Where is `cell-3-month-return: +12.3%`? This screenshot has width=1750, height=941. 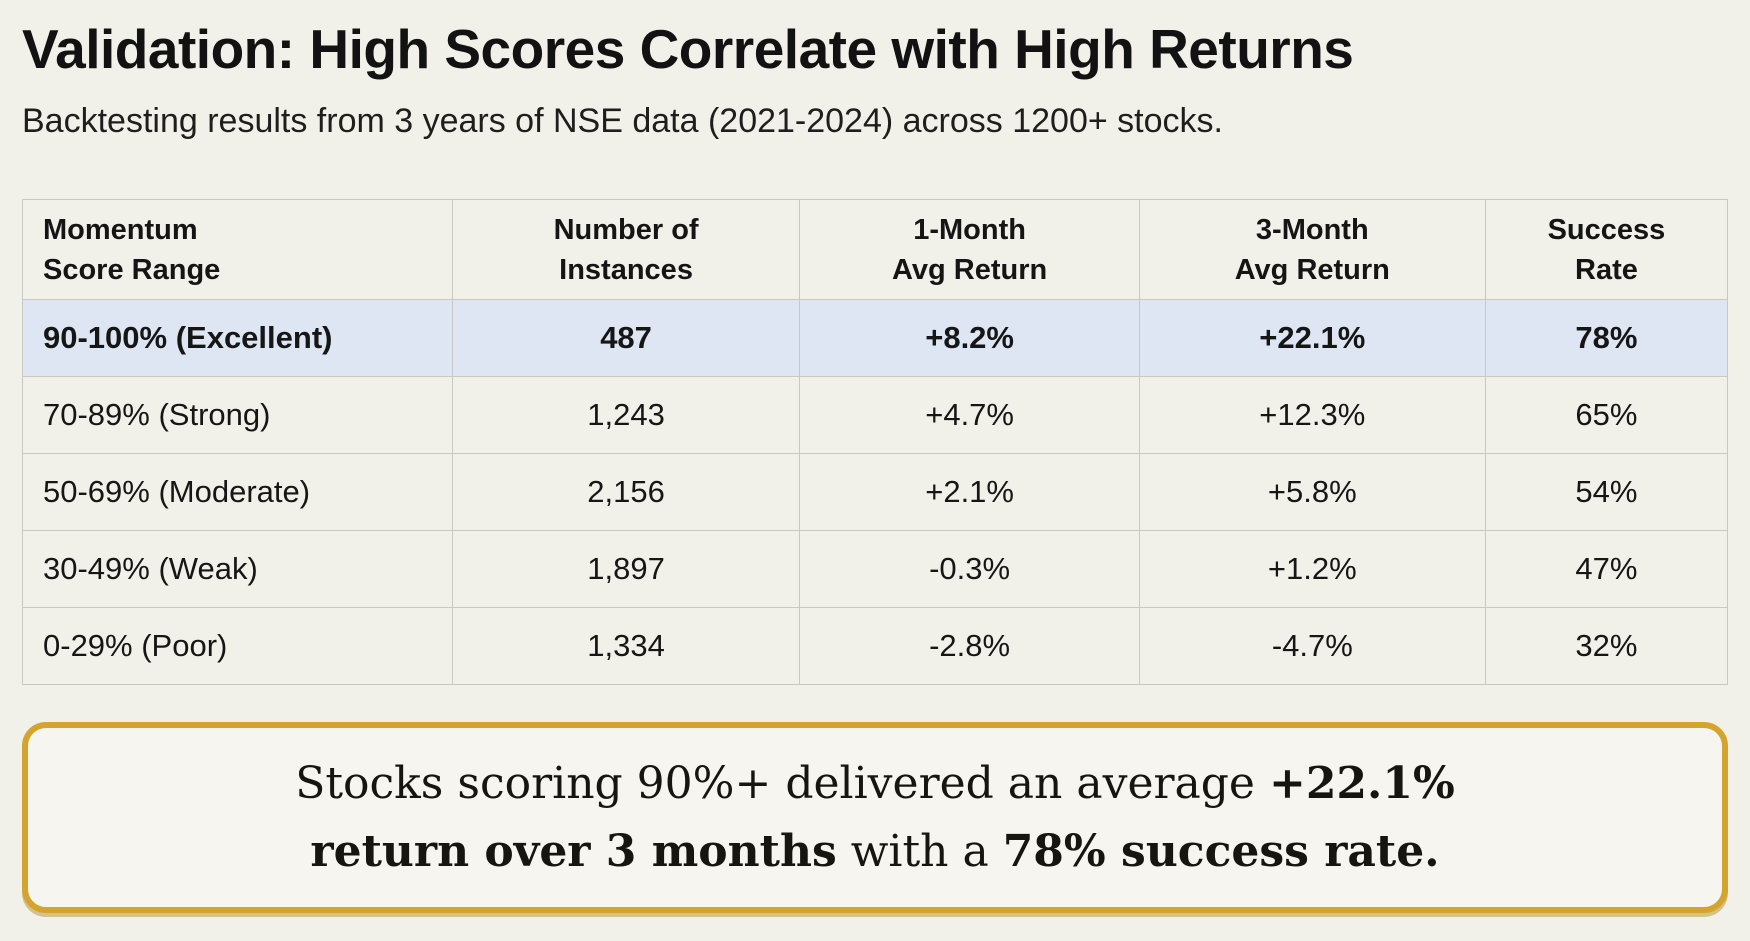 cell-3-month-return: +12.3% is located at coordinates (1312, 415).